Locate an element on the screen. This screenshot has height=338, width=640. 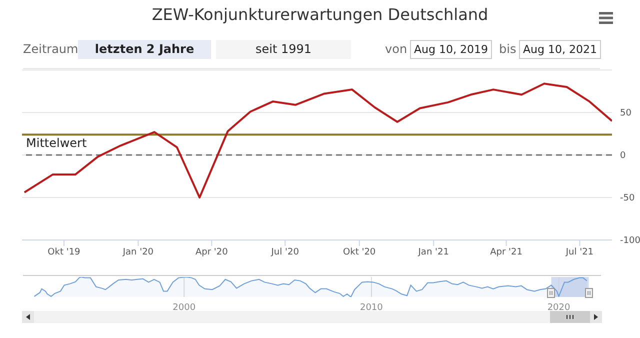
y-tick-label: 50 is located at coordinates (626, 113).